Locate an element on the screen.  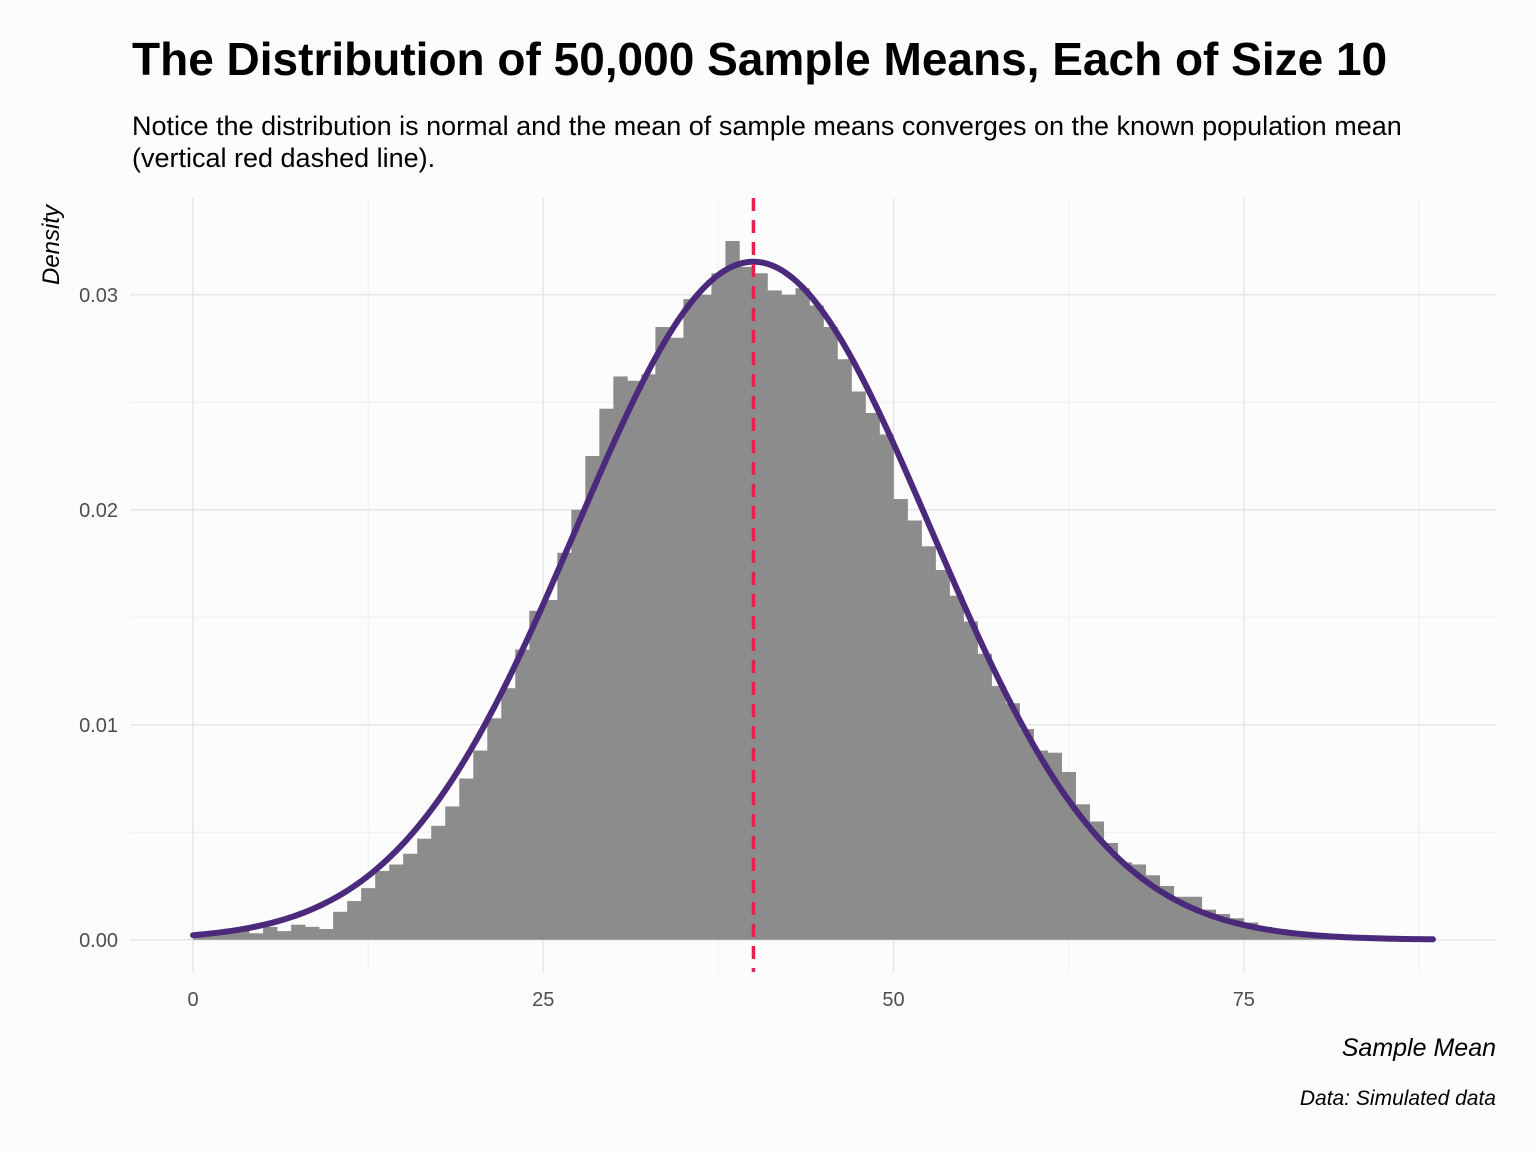
x-tick-label: 50 is located at coordinates (893, 1000).